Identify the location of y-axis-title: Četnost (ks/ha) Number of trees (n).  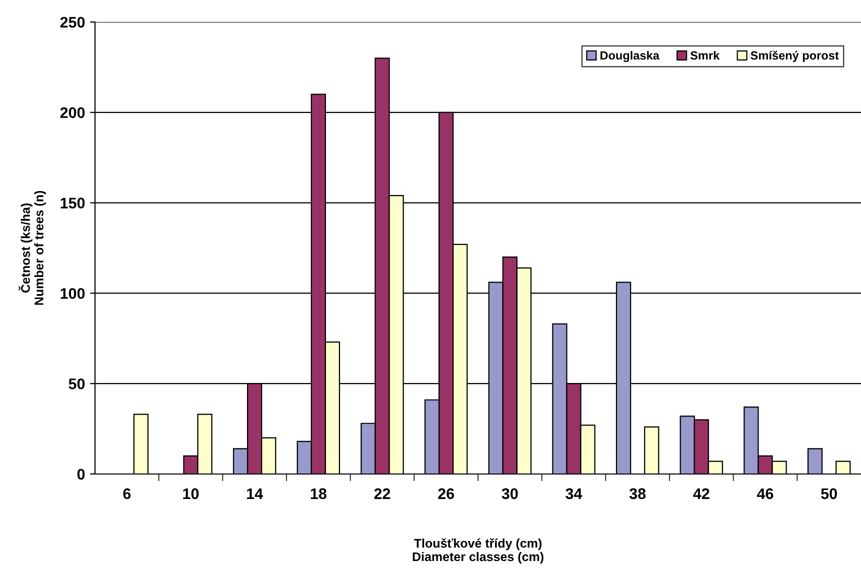
(32, 247).